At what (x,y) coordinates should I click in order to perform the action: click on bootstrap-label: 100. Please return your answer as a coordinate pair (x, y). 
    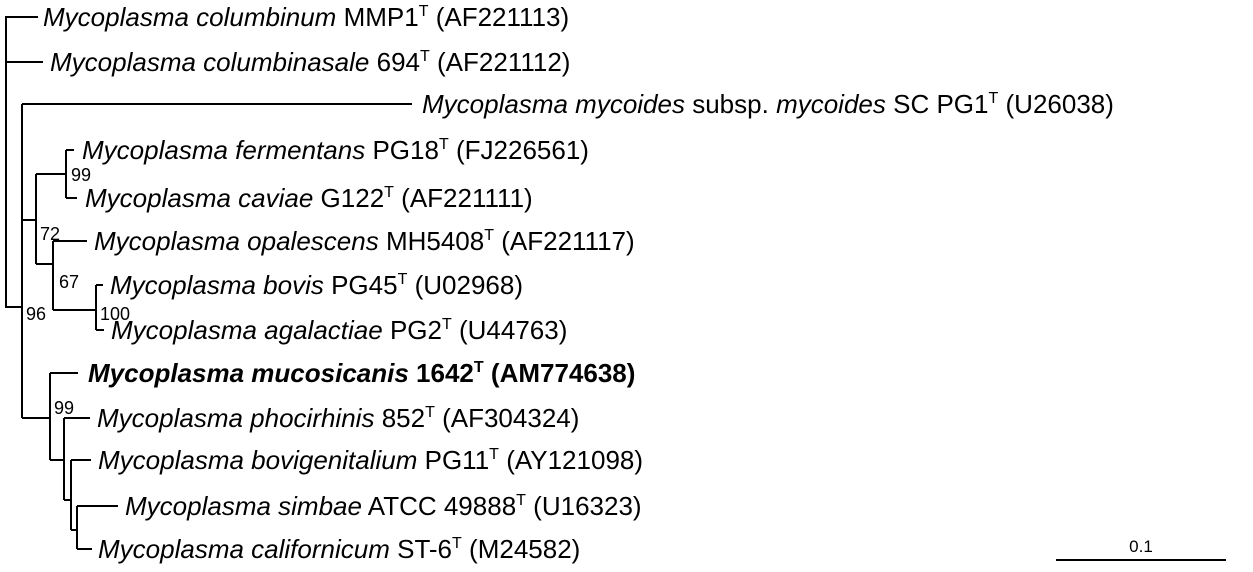
    Looking at the image, I should click on (115, 314).